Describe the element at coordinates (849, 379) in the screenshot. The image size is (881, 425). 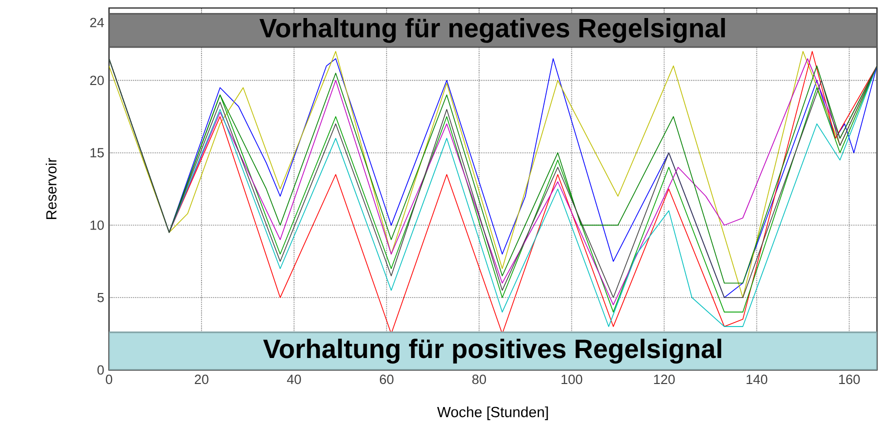
I see `x-tick-label: 160` at that location.